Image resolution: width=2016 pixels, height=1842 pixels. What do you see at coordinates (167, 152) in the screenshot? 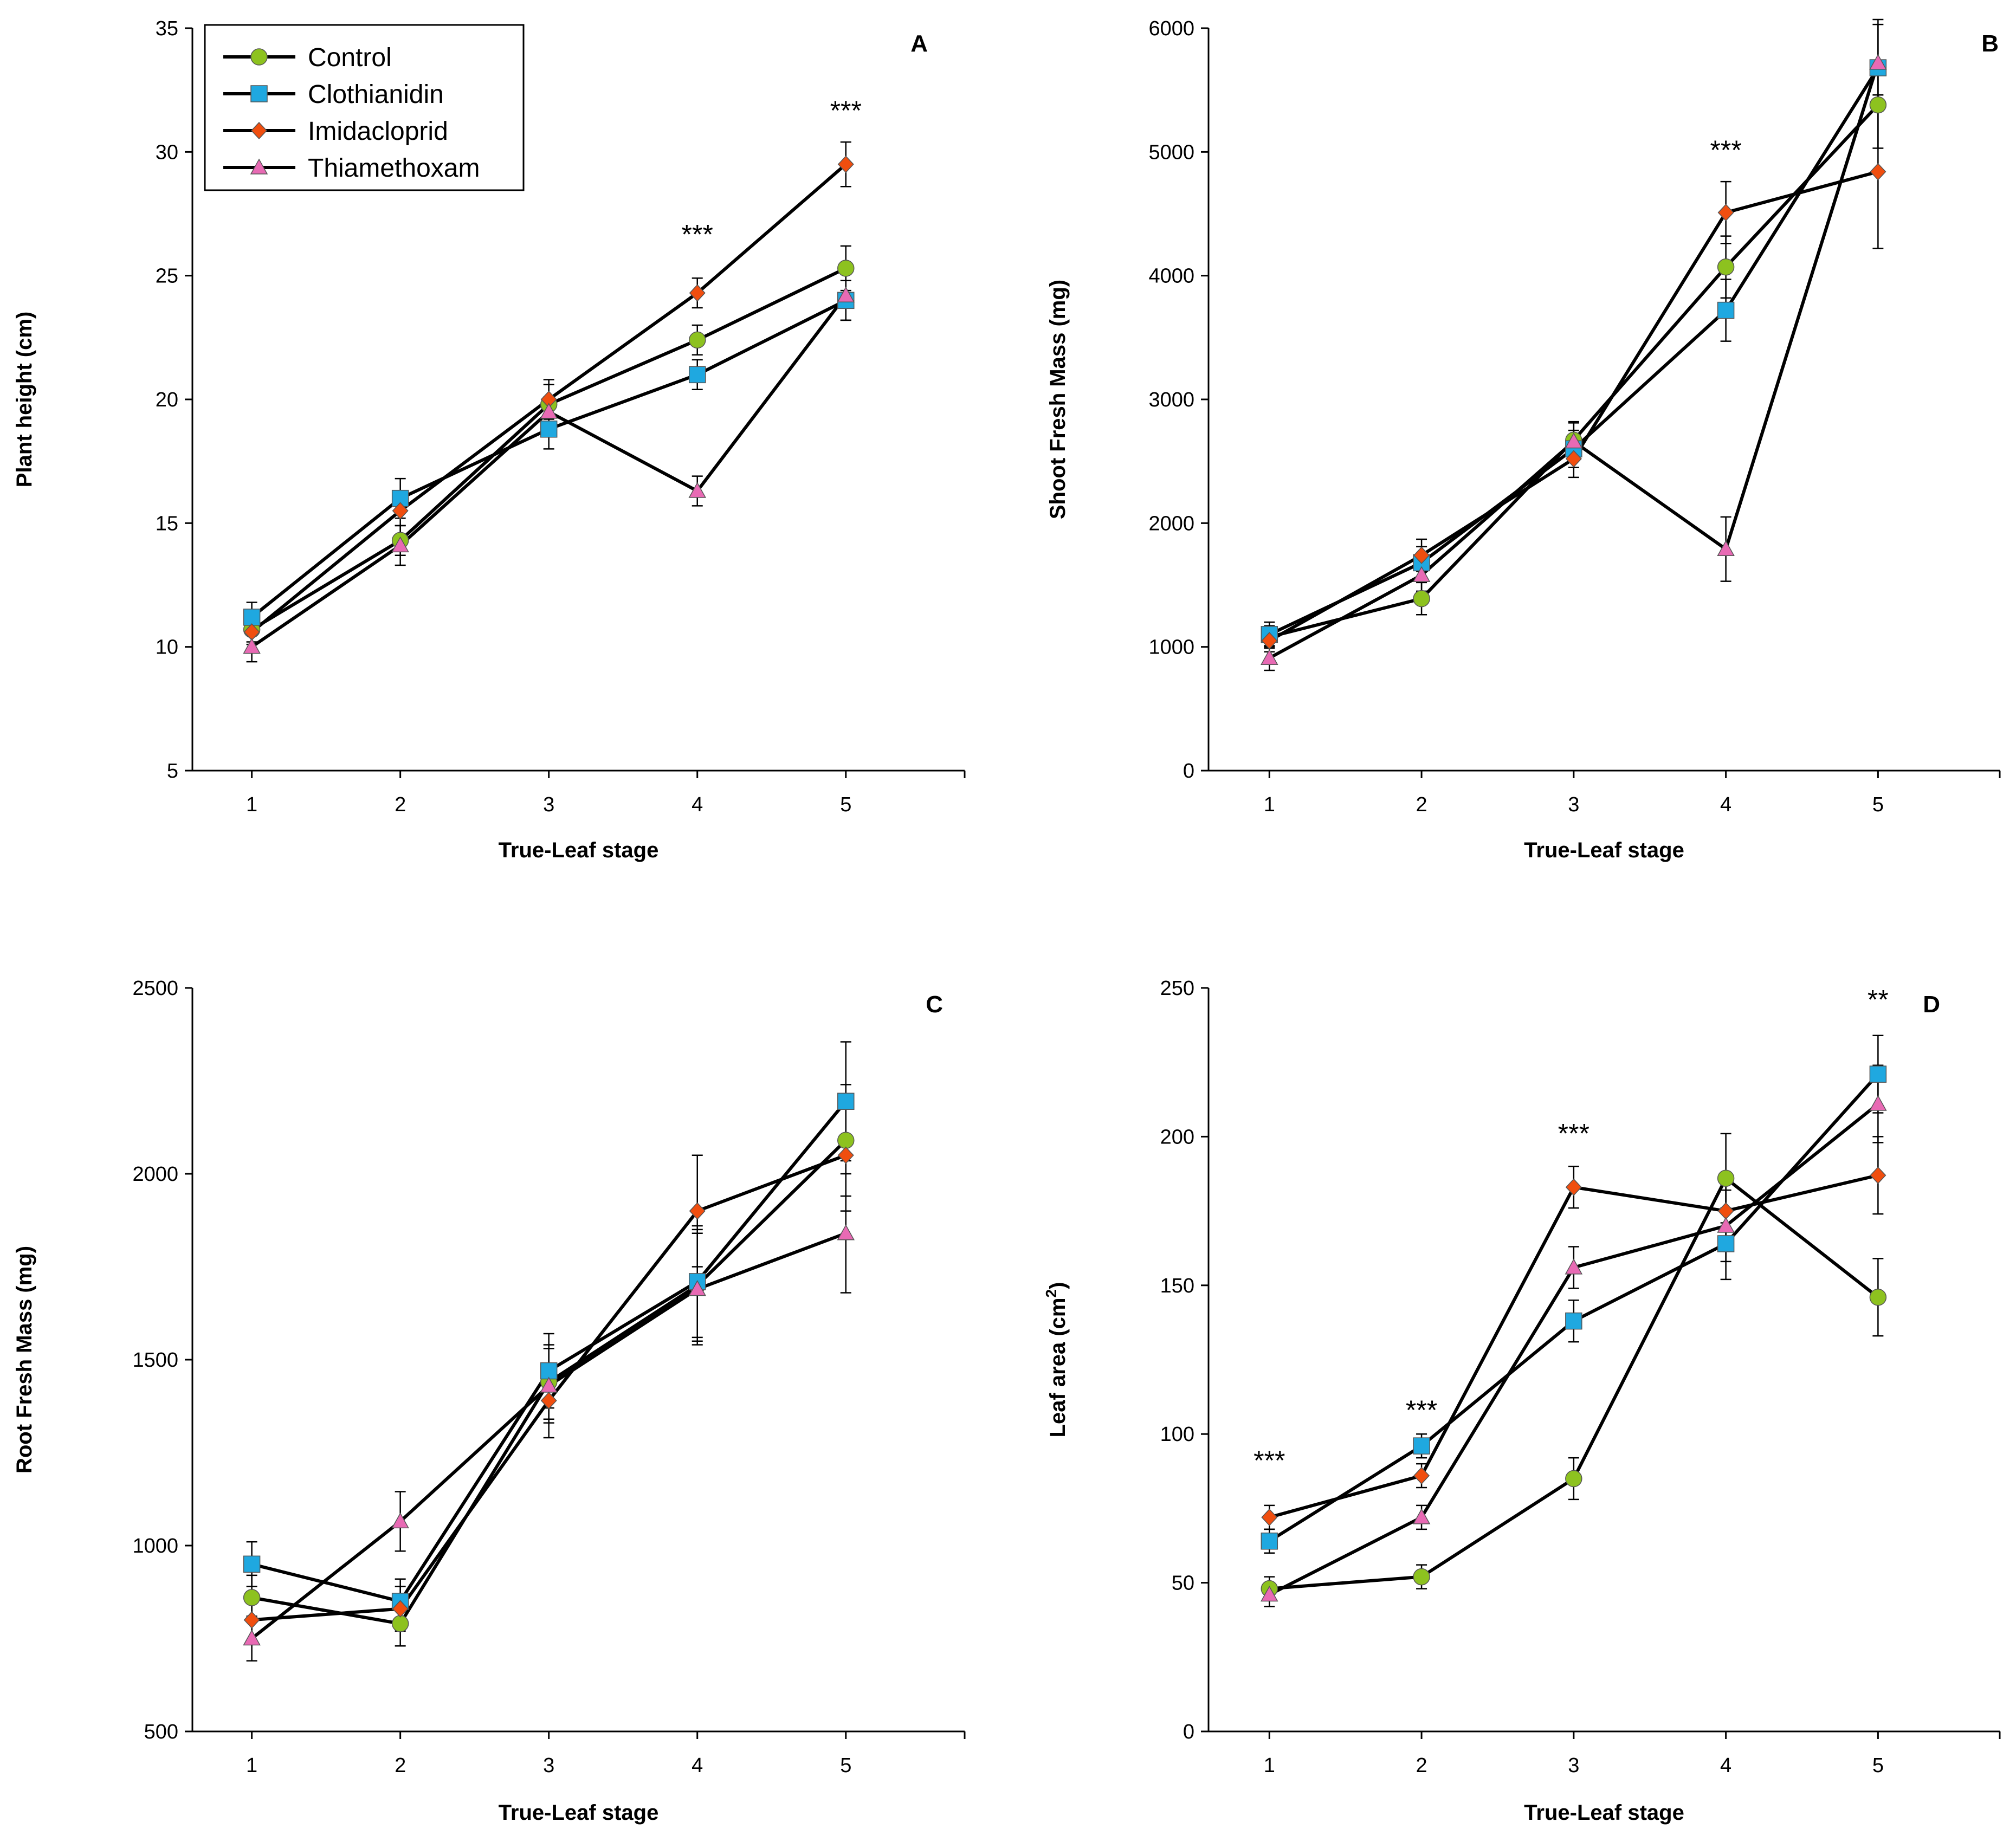
I see `y-tick-label: 30` at bounding box center [167, 152].